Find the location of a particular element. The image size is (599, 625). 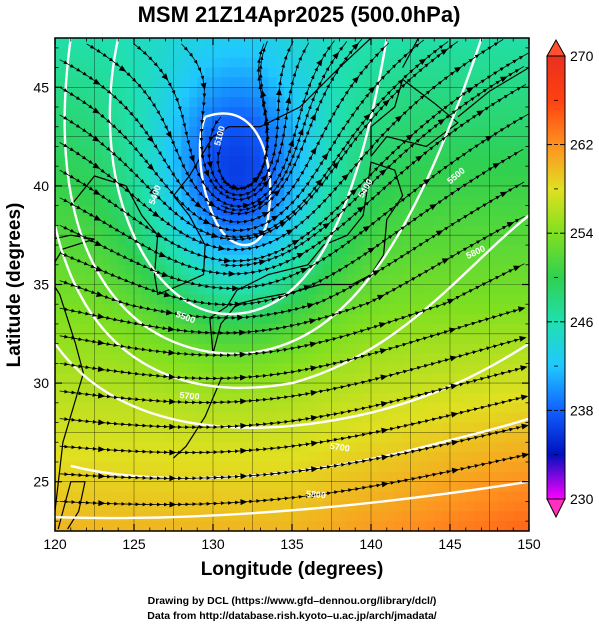

x-tick-label: 150 is located at coordinates (529, 544).